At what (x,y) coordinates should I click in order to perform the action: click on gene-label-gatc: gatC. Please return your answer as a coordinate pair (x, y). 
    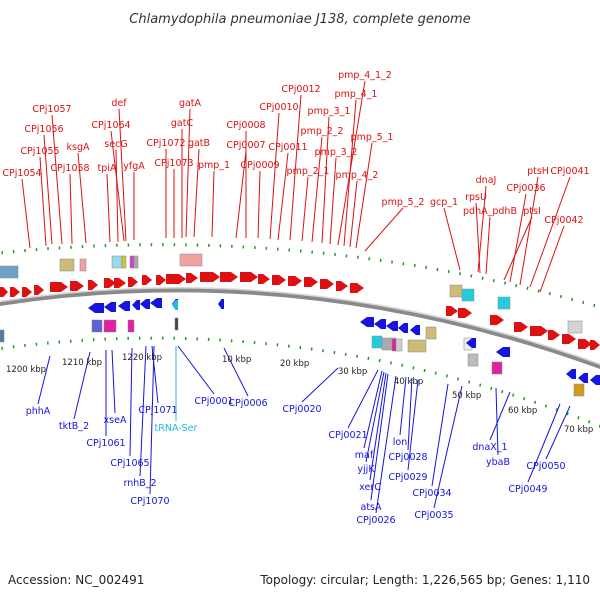
    Looking at the image, I should click on (182, 123).